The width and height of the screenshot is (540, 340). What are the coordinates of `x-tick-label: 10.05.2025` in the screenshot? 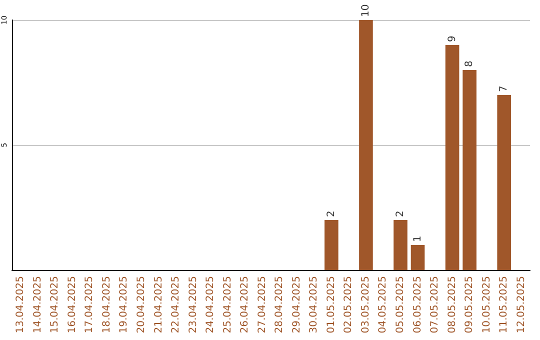 It's located at (486, 305).